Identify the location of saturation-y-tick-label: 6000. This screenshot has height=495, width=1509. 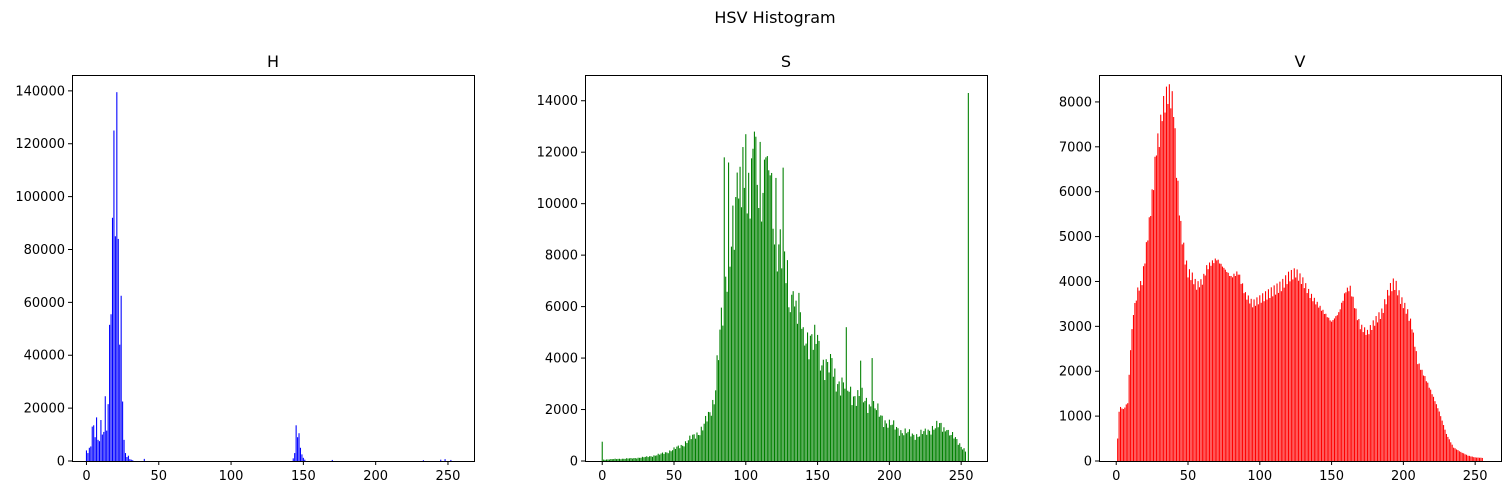
(561, 307).